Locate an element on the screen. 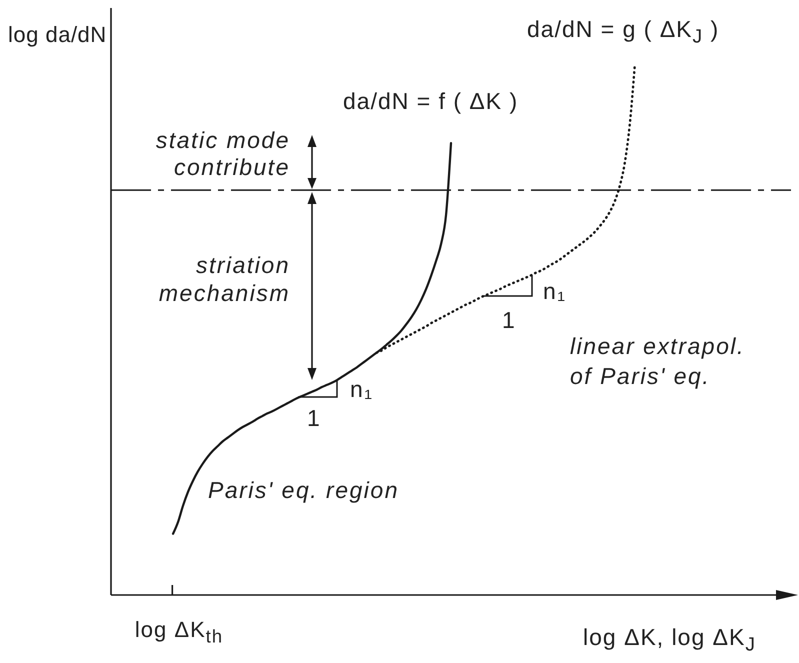 Image resolution: width=799 pixels, height=663 pixels. text: log ΔK$_{th}$ is located at coordinates (179, 631).